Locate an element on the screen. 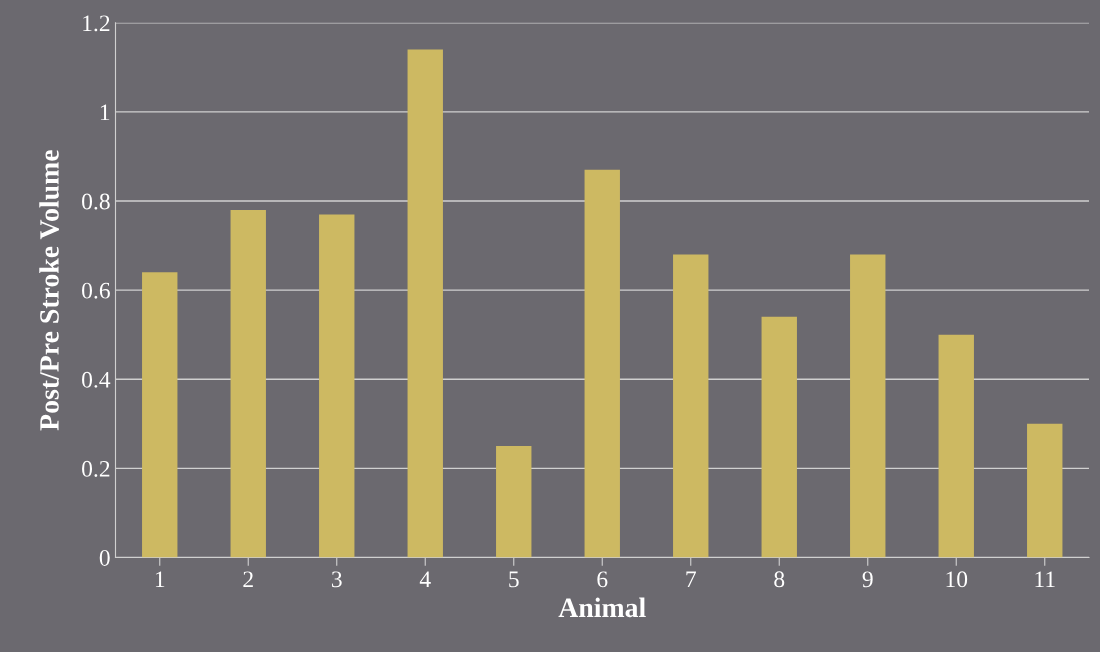  x-axis-title: Animal is located at coordinates (602, 607).